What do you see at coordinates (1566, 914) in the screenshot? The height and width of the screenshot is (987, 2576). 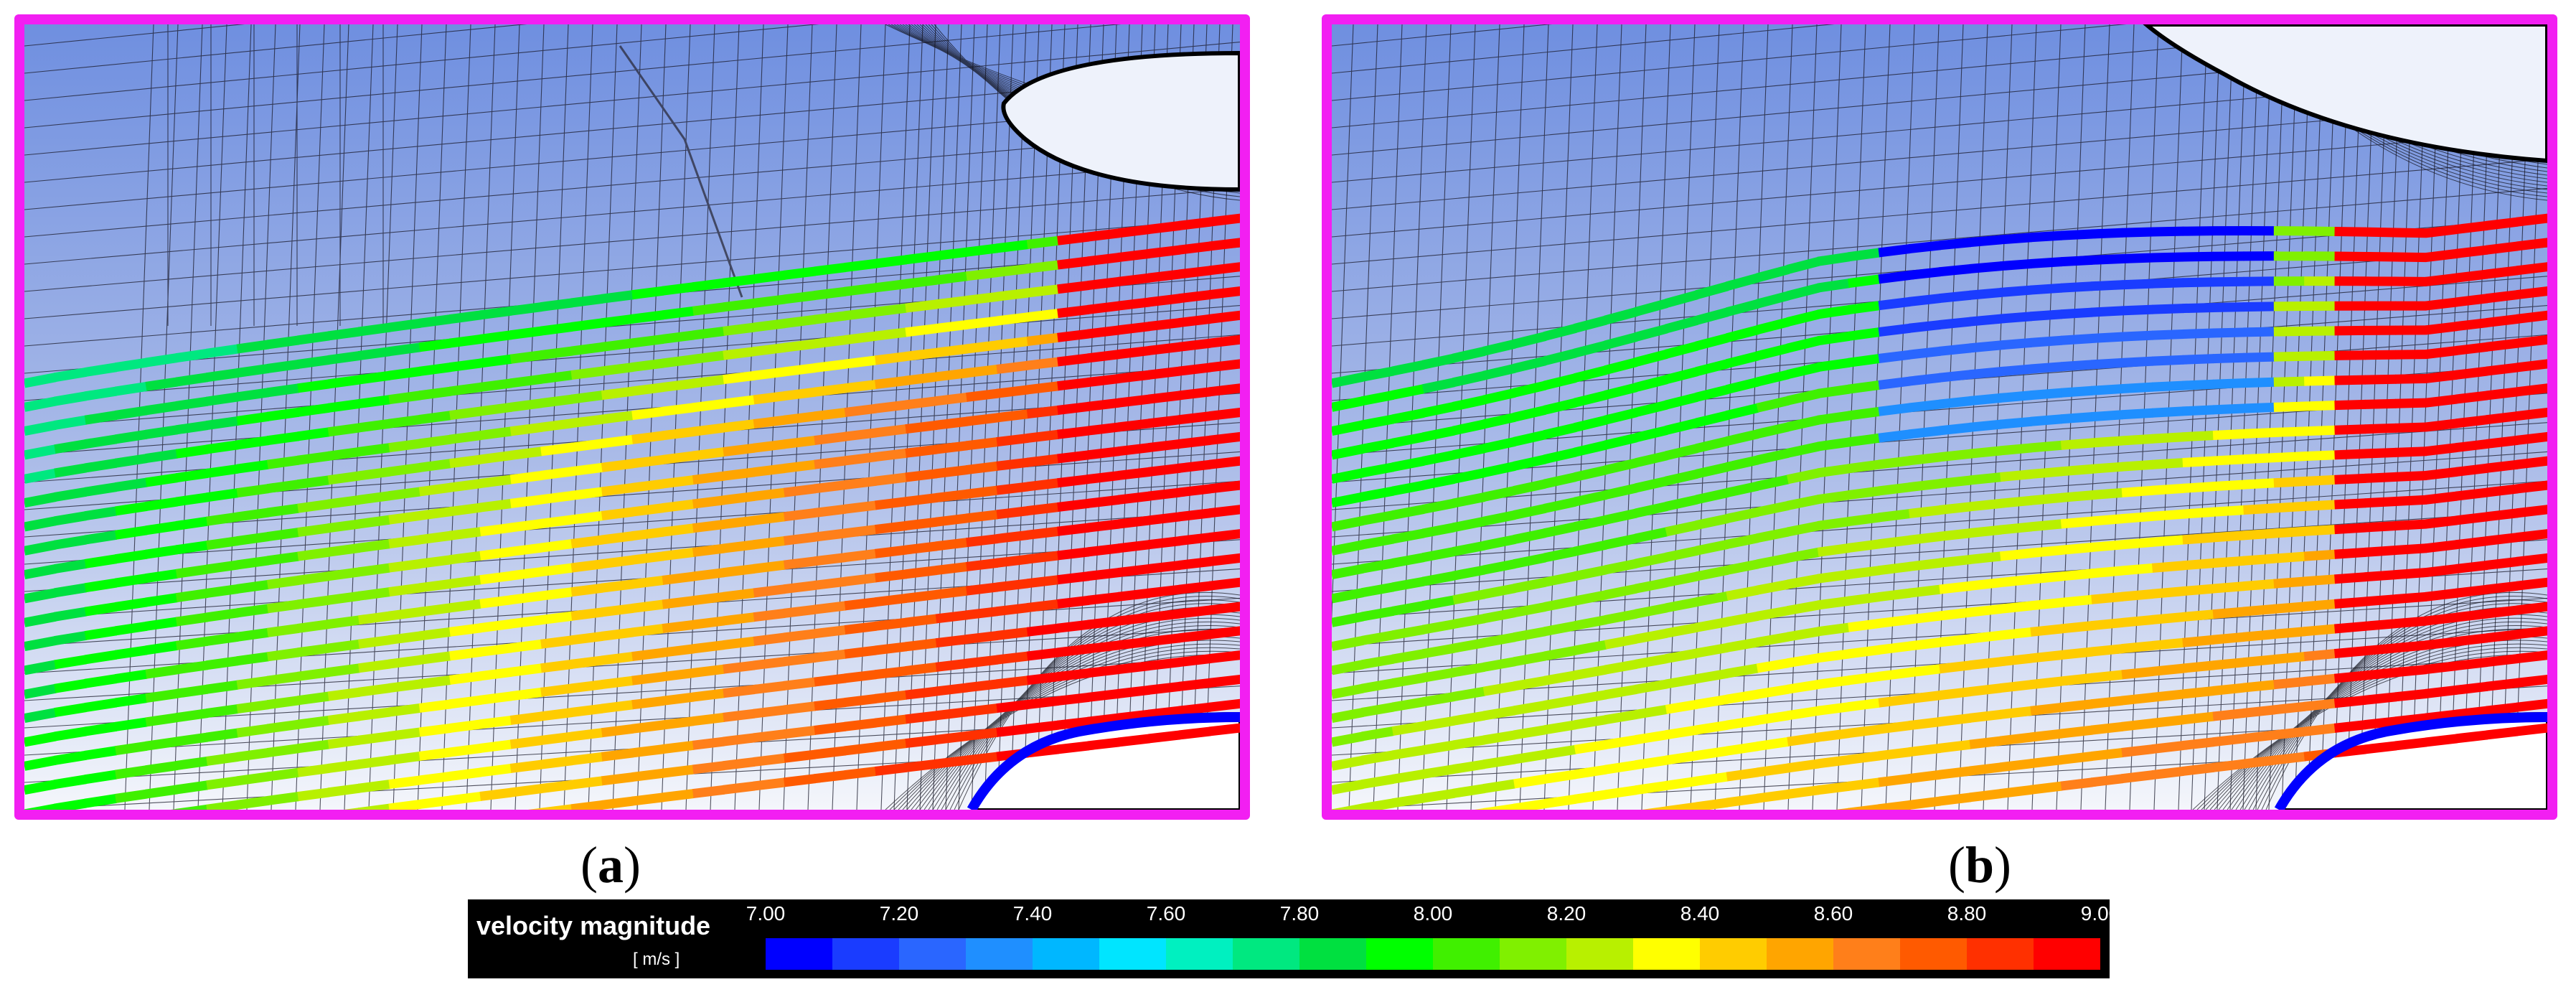 I see `legend-tick-label: 8.20` at bounding box center [1566, 914].